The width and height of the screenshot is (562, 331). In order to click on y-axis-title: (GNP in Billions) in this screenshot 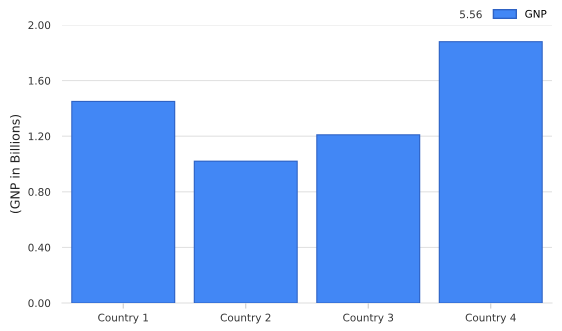, I will do `click(16, 164)`.